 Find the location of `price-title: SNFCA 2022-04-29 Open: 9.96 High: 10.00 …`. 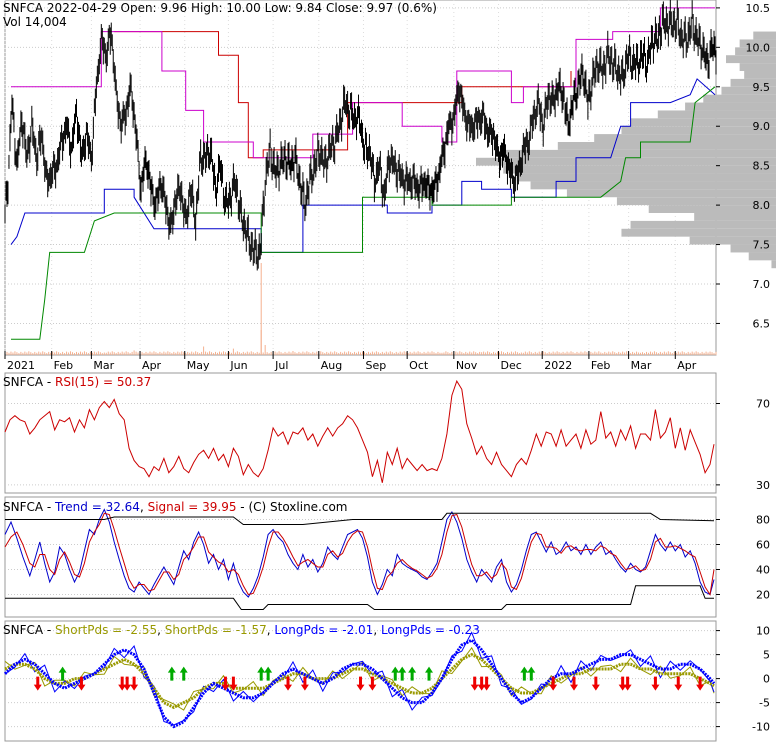

price-title: SNFCA 2022-04-29 Open: 9.96 High: 10.00 … is located at coordinates (220, 8).